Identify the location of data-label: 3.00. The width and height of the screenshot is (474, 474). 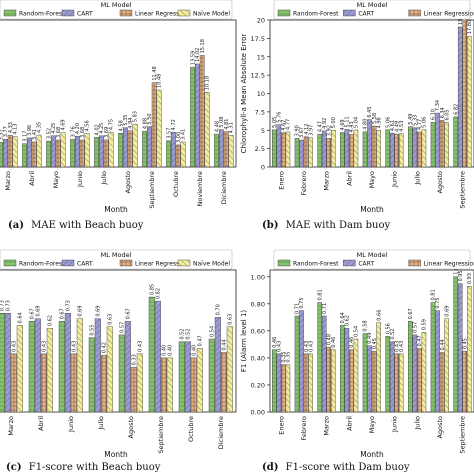
(179, 137).